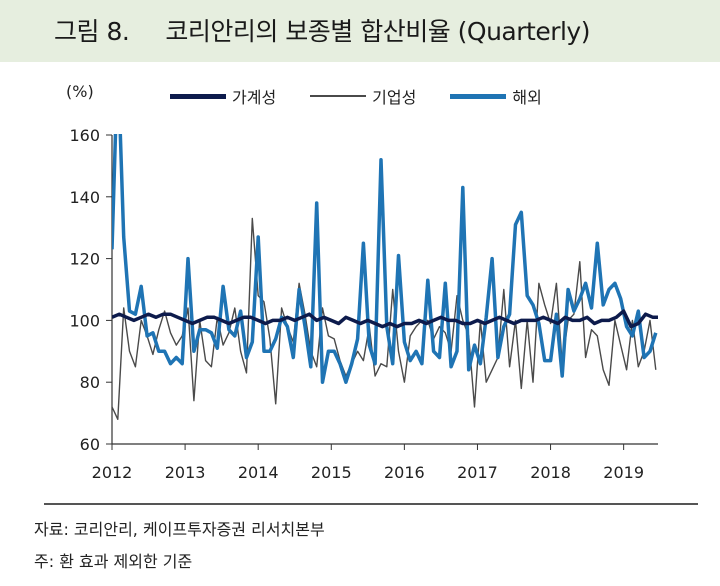 The height and width of the screenshot is (586, 720). What do you see at coordinates (338, 96) in the screenshot?
I see `legend-swatch-corporate` at bounding box center [338, 96].